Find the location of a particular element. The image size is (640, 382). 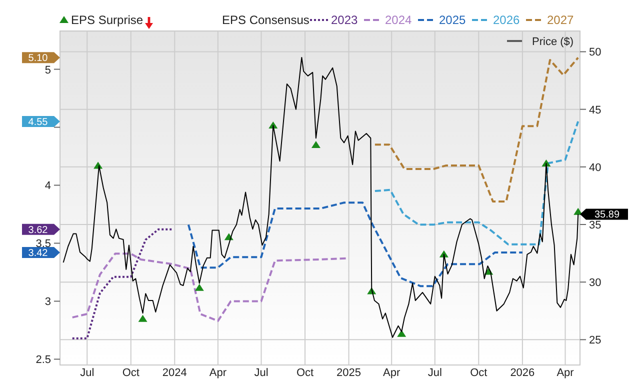

y-tick-label: 3.5 is located at coordinates (43, 244).